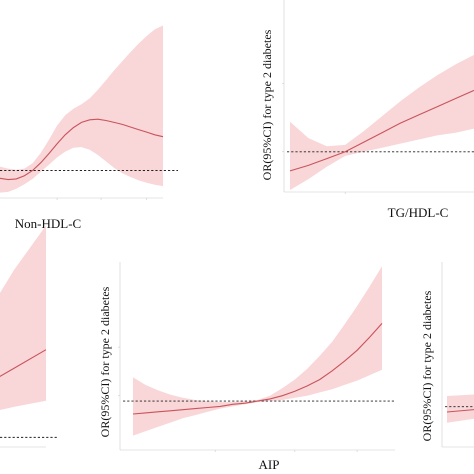 The height and width of the screenshot is (474, 474). What do you see at coordinates (418, 212) in the screenshot?
I see `panel-tg-hdl-c-xlabel: TG/HDL-C` at bounding box center [418, 212].